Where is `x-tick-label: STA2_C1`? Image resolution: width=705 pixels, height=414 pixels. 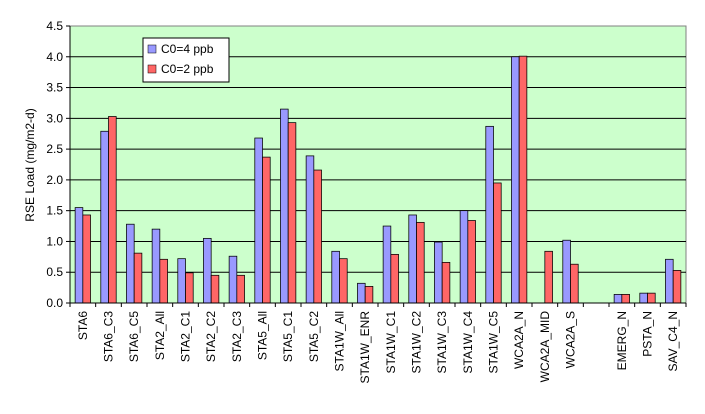 x-tick-label: STA2_C1 is located at coordinates (186, 336).